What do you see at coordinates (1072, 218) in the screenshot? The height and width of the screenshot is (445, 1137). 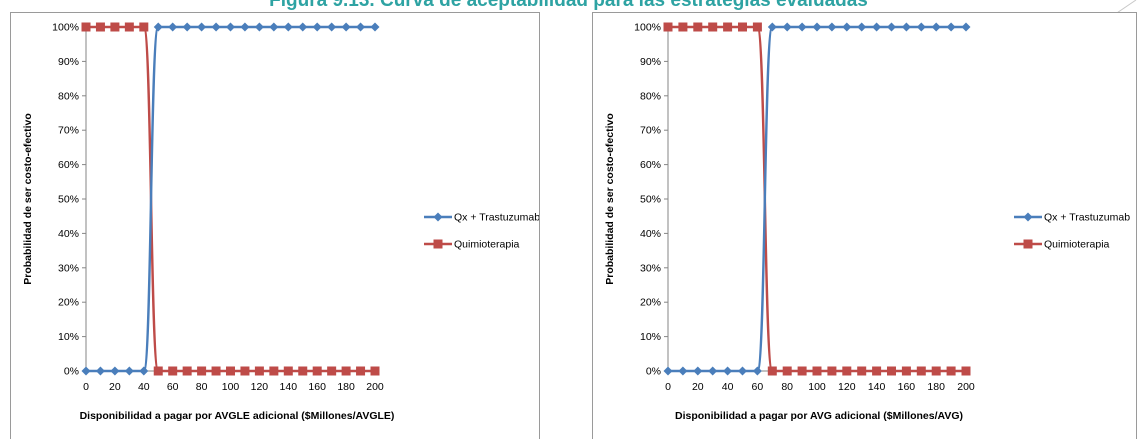 I see `legend-entry: Qx + Trastuzumab` at bounding box center [1072, 218].